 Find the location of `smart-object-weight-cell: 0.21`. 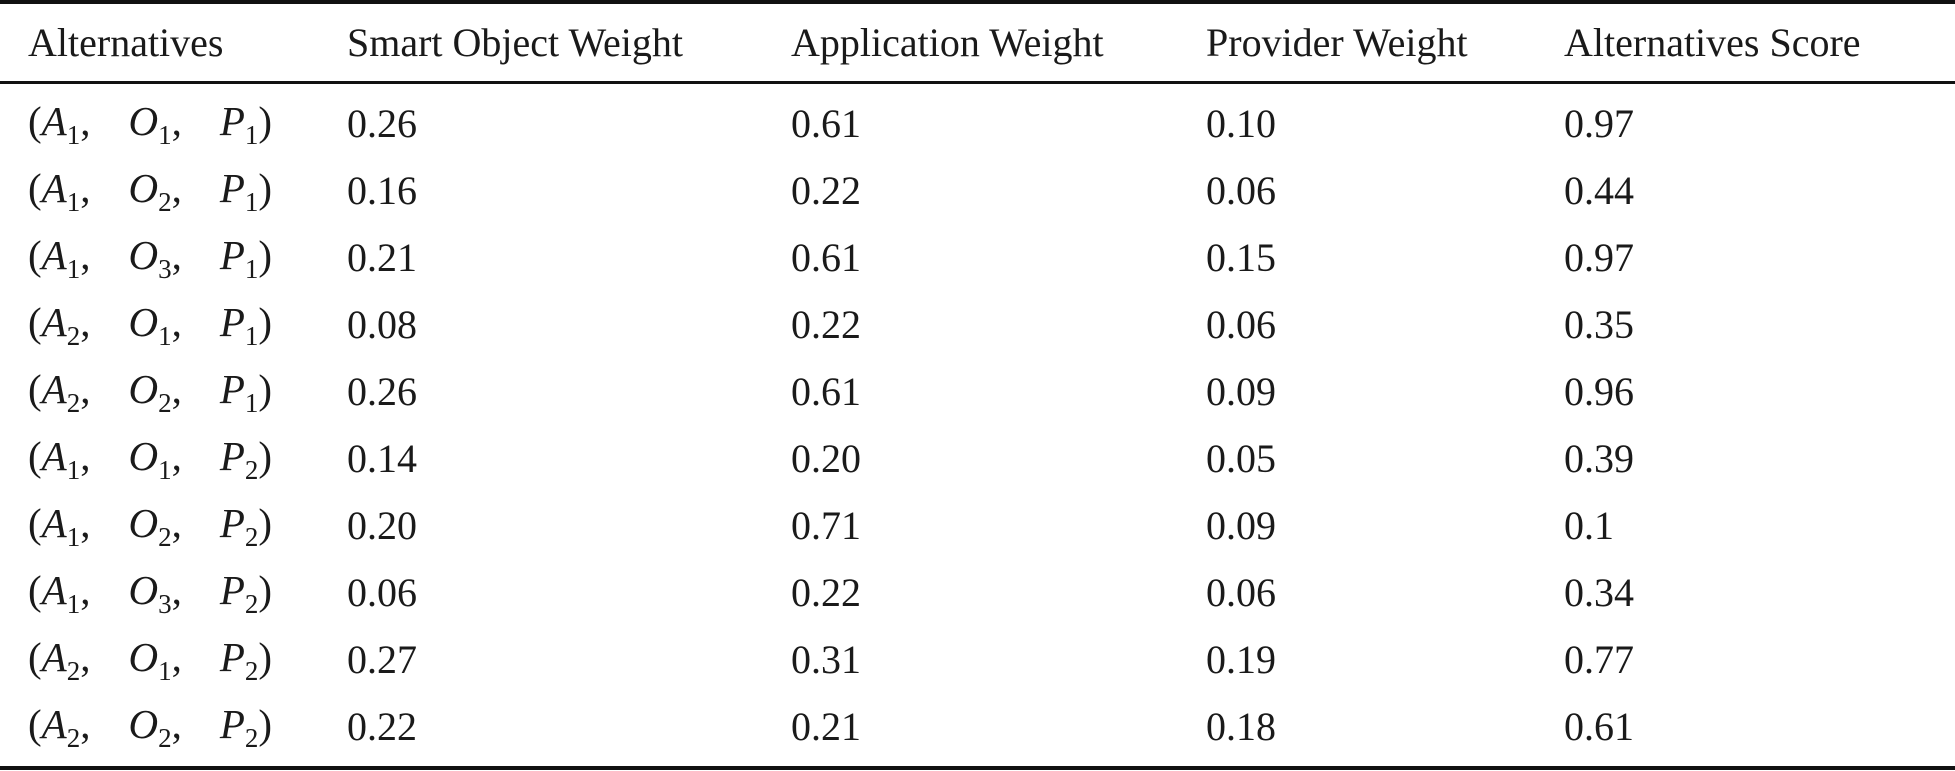

smart-object-weight-cell: 0.21 is located at coordinates (382, 257).